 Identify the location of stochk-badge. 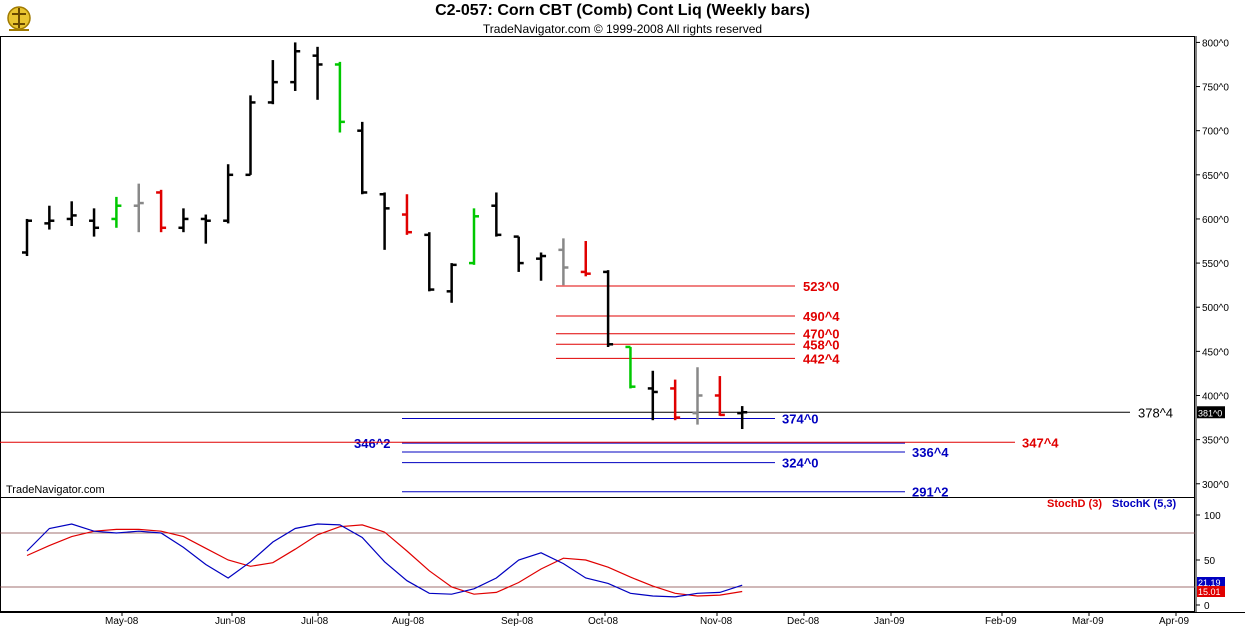
(1211, 582).